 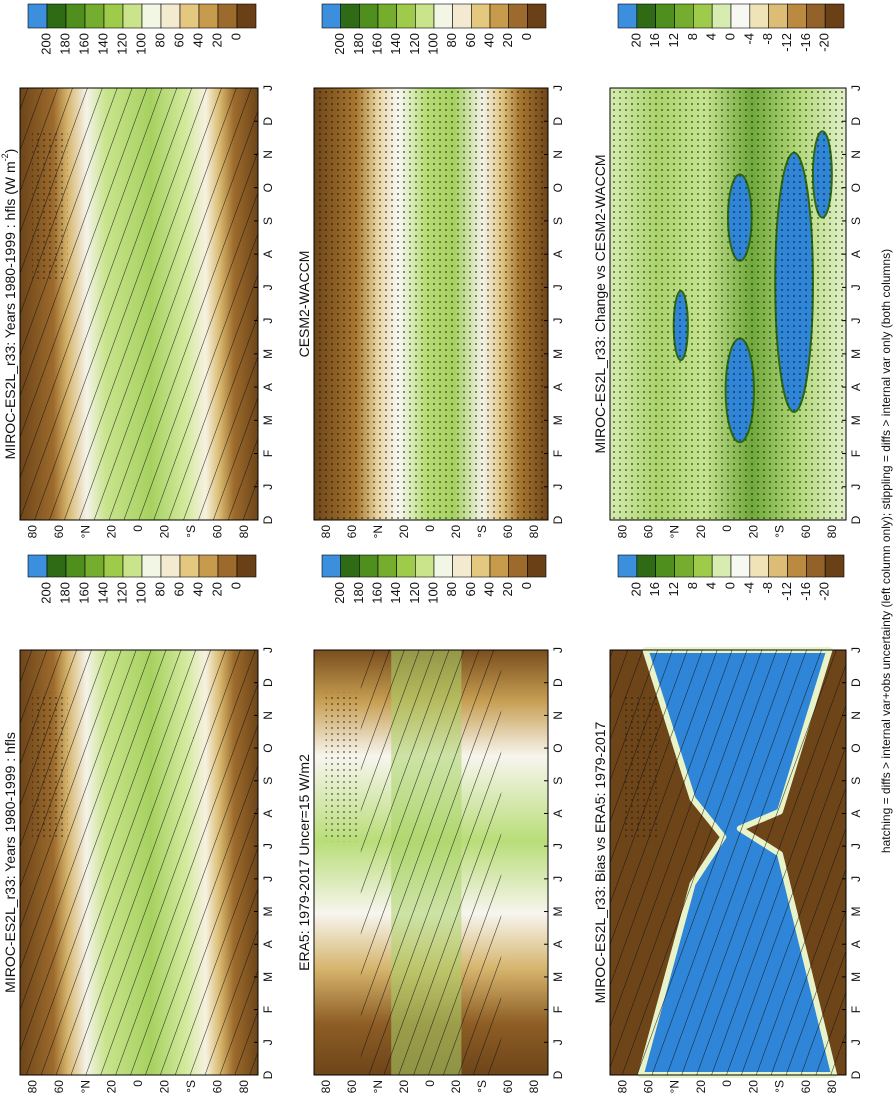 I want to click on colorbar-label: 16, so click(x=654, y=589).